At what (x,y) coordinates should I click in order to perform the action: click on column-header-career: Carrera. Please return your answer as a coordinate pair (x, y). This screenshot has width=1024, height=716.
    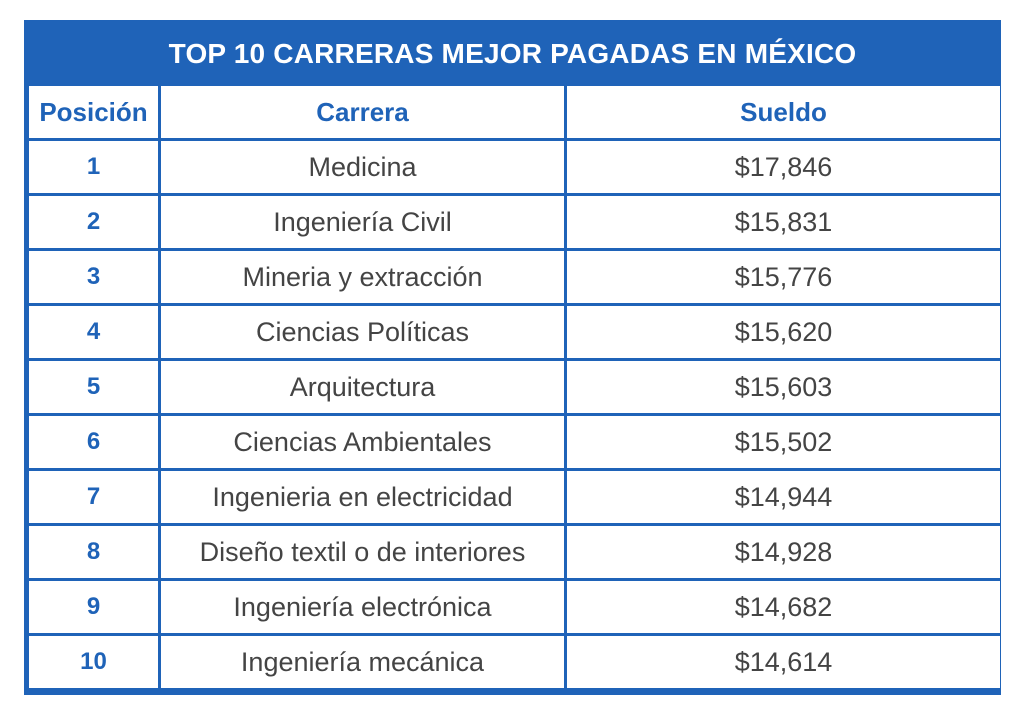
    Looking at the image, I should click on (362, 112).